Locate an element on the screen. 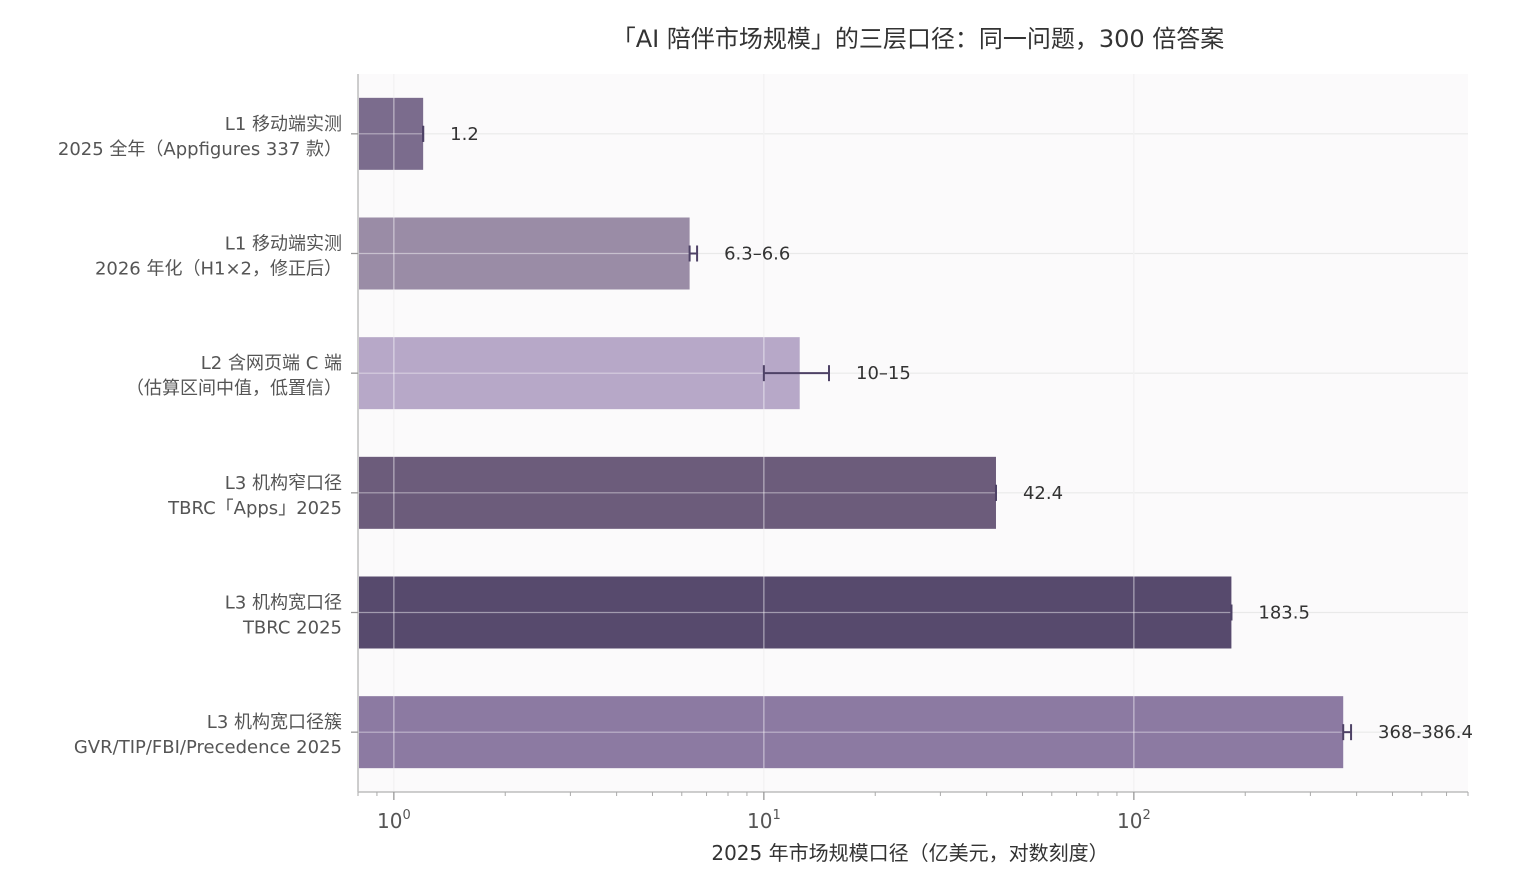  y-tick-label-line2: （估算区间中值，低置信） is located at coordinates (234, 388).